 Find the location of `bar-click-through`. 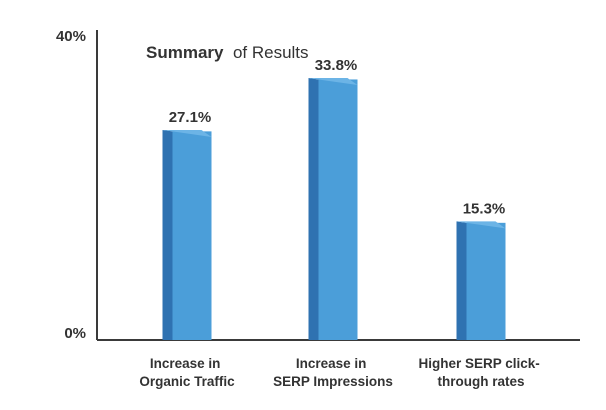

bar-click-through is located at coordinates (481, 280).